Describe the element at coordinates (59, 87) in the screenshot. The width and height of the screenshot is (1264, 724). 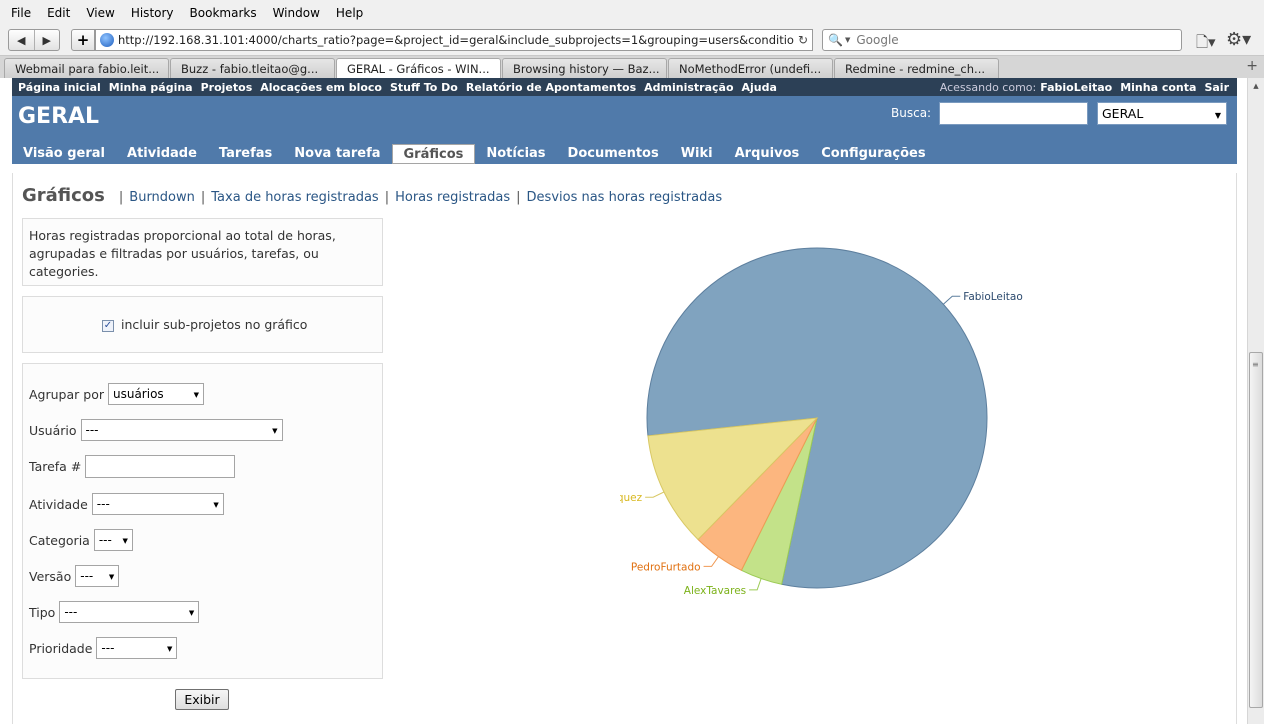
I see `top-link-home: Página inicial` at that location.